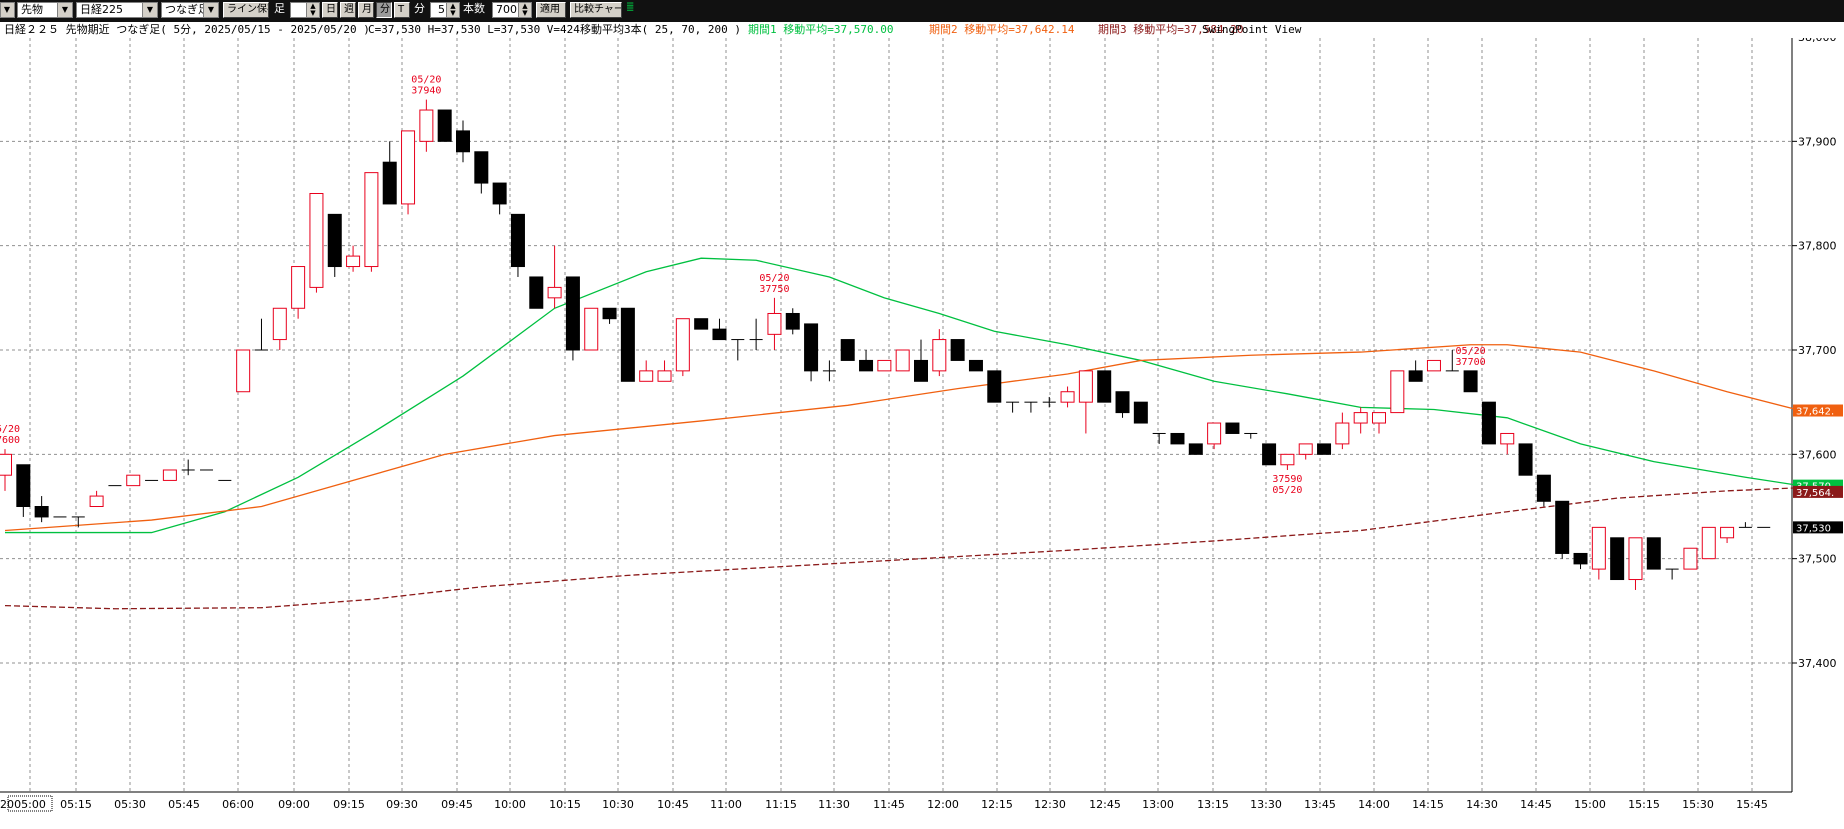 This screenshot has height=829, width=1844. Describe the element at coordinates (421, 10) in the screenshot. I see `minute-label: 分` at that location.